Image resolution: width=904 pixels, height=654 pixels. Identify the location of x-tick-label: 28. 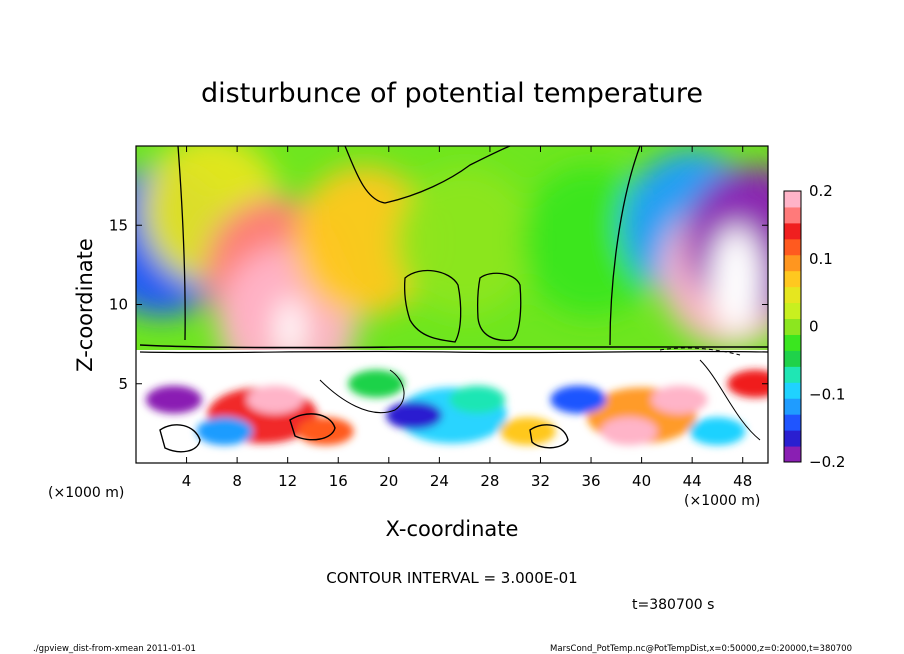
(489, 481).